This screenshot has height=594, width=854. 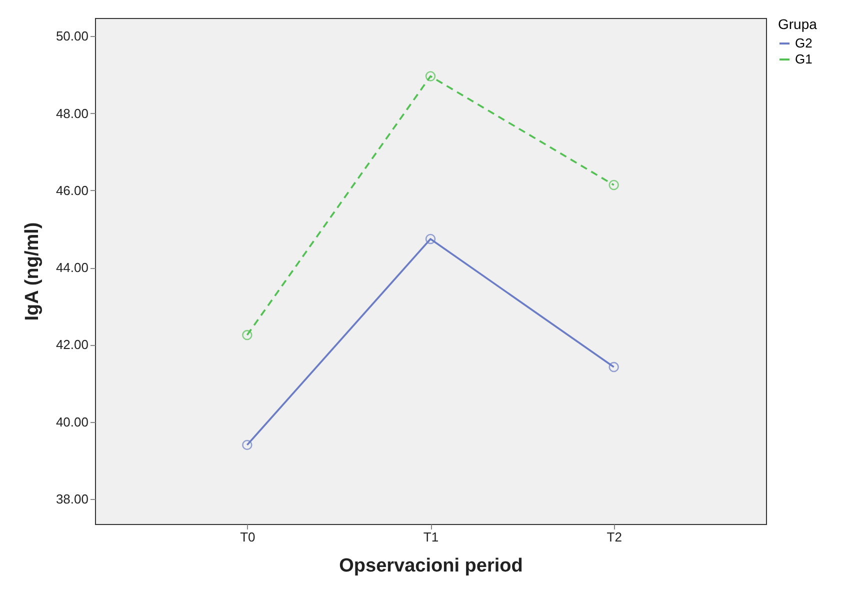 I want to click on y-axis-title: IgA (ng/ml), so click(x=32, y=271).